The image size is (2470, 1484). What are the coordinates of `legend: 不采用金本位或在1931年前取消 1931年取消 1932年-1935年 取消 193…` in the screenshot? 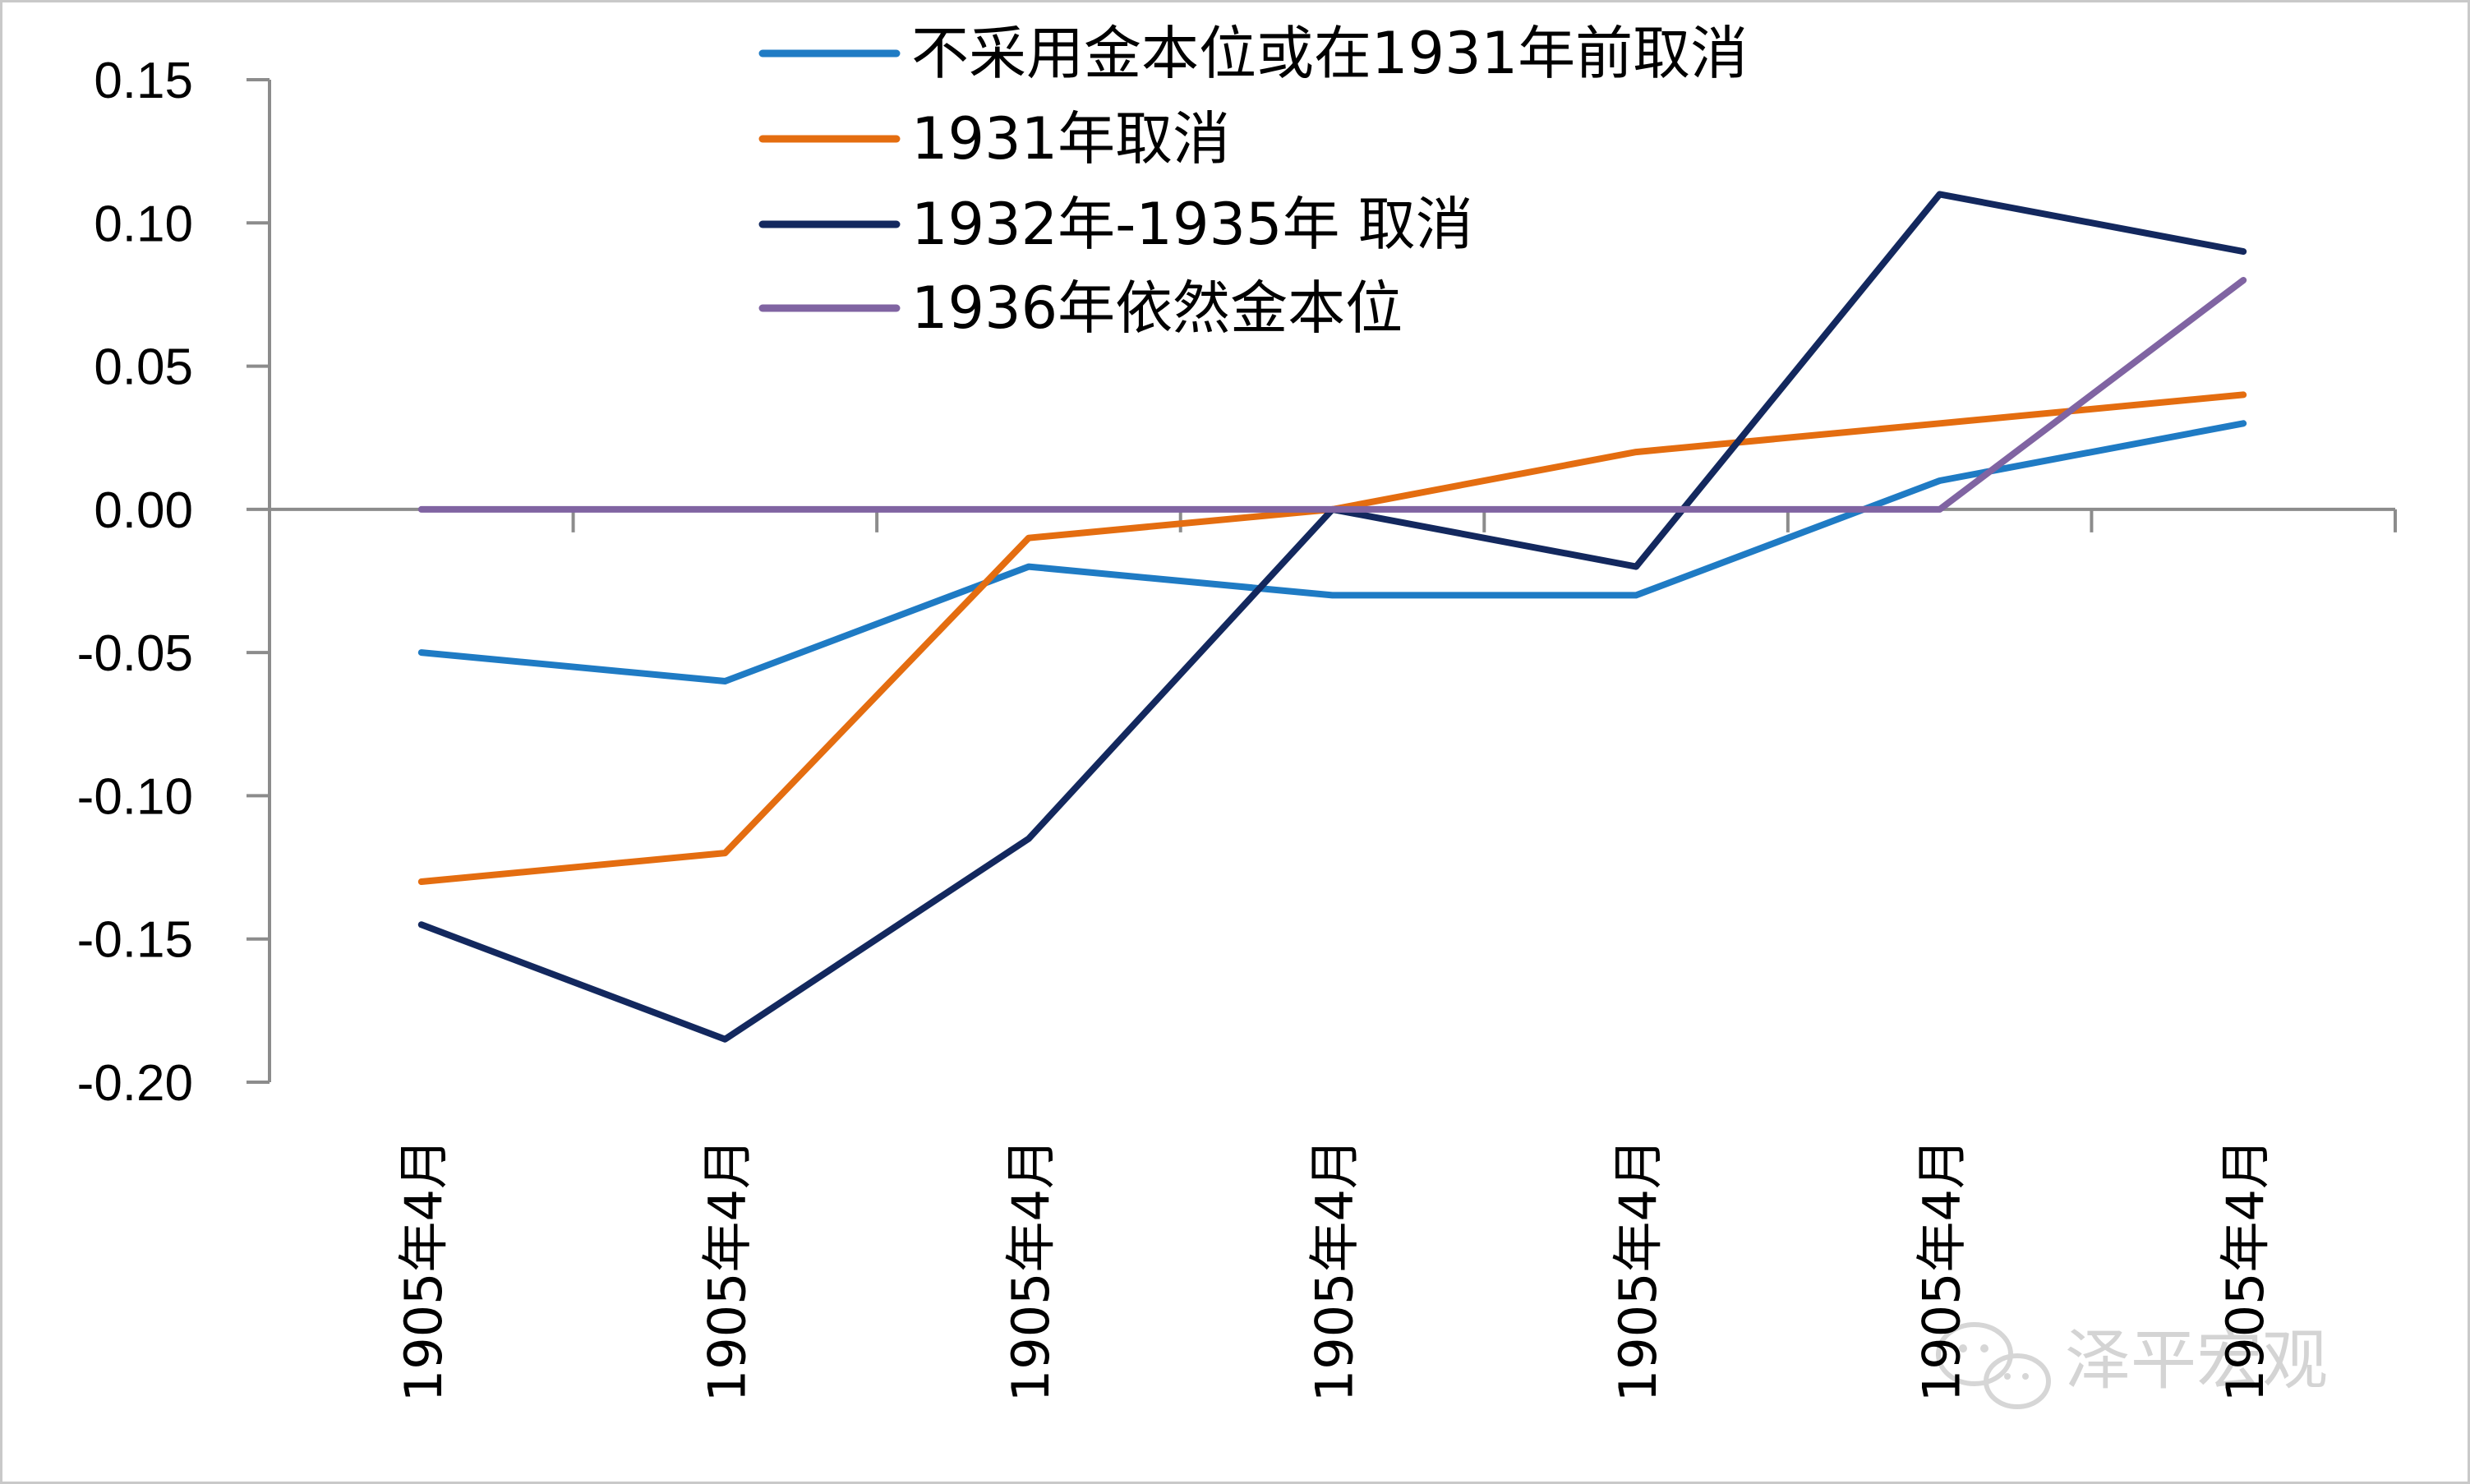 It's located at (1253, 181).